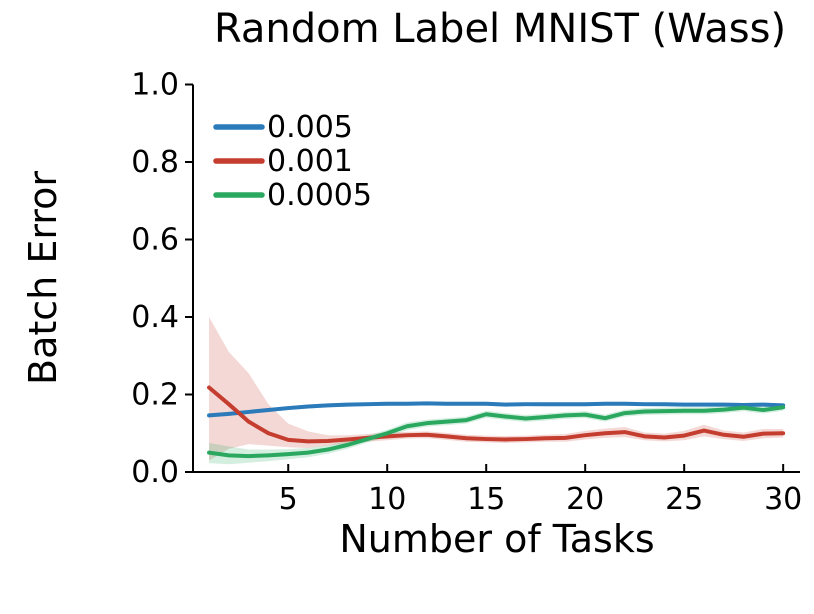 This screenshot has width=814, height=614. What do you see at coordinates (155, 85) in the screenshot?
I see `y-tick-label: 1.0` at bounding box center [155, 85].